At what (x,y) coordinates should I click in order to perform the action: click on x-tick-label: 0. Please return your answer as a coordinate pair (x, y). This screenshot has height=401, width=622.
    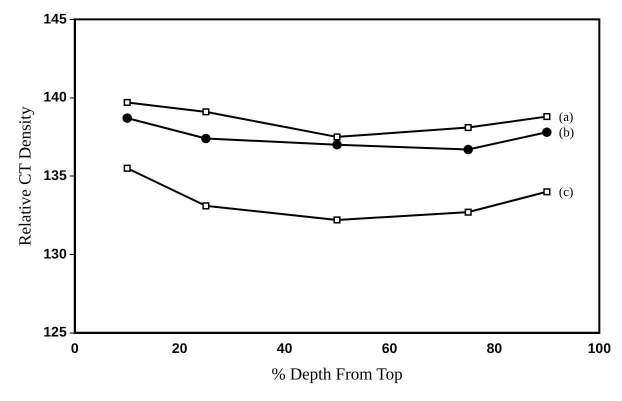
    Looking at the image, I should click on (74, 348).